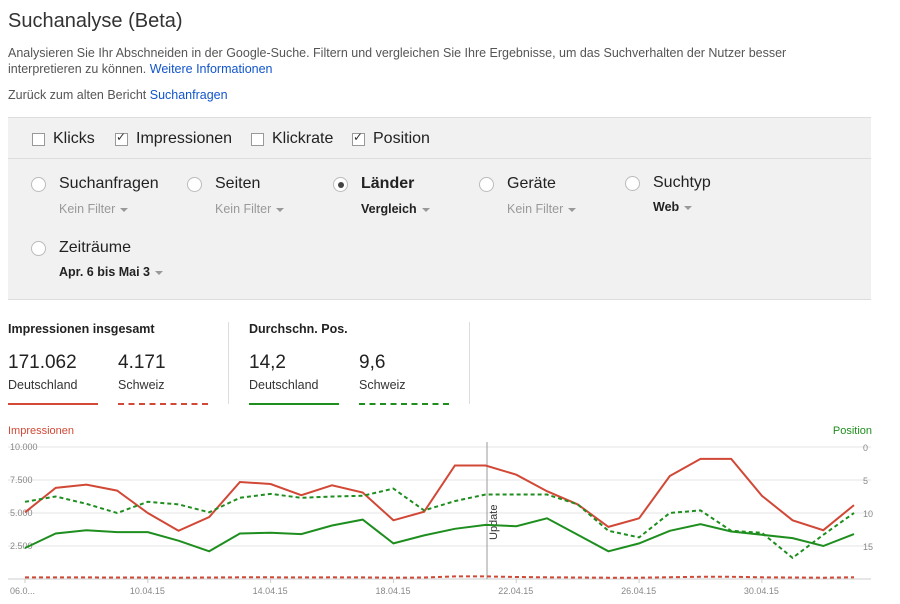  Describe the element at coordinates (147, 591) in the screenshot. I see `x-tick-label: 10.04.15` at that location.